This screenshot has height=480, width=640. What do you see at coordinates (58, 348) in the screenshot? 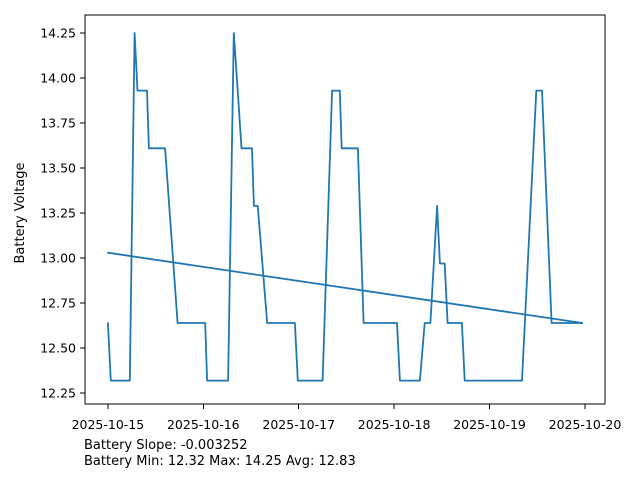
I see `y-tick-label: 12.50` at bounding box center [58, 348].